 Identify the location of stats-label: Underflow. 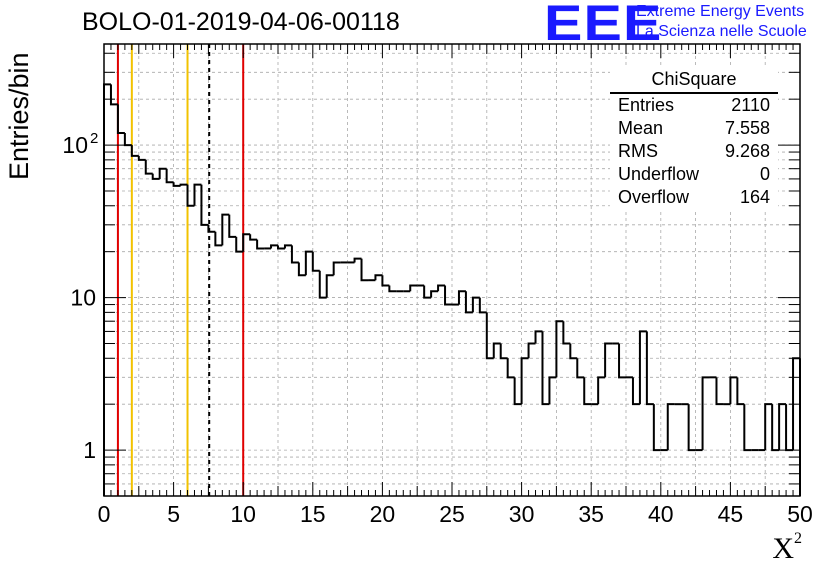
(659, 174).